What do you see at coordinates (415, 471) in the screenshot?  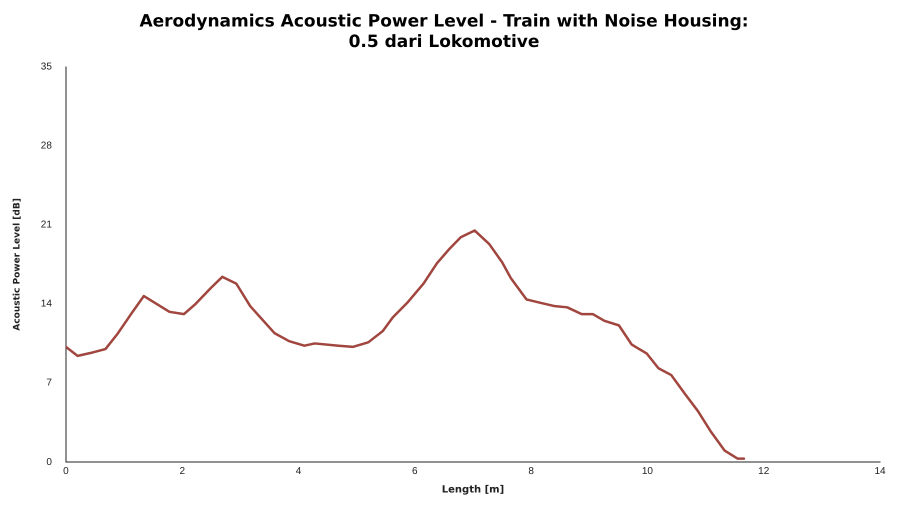 I see `x-tick-label: 6` at bounding box center [415, 471].